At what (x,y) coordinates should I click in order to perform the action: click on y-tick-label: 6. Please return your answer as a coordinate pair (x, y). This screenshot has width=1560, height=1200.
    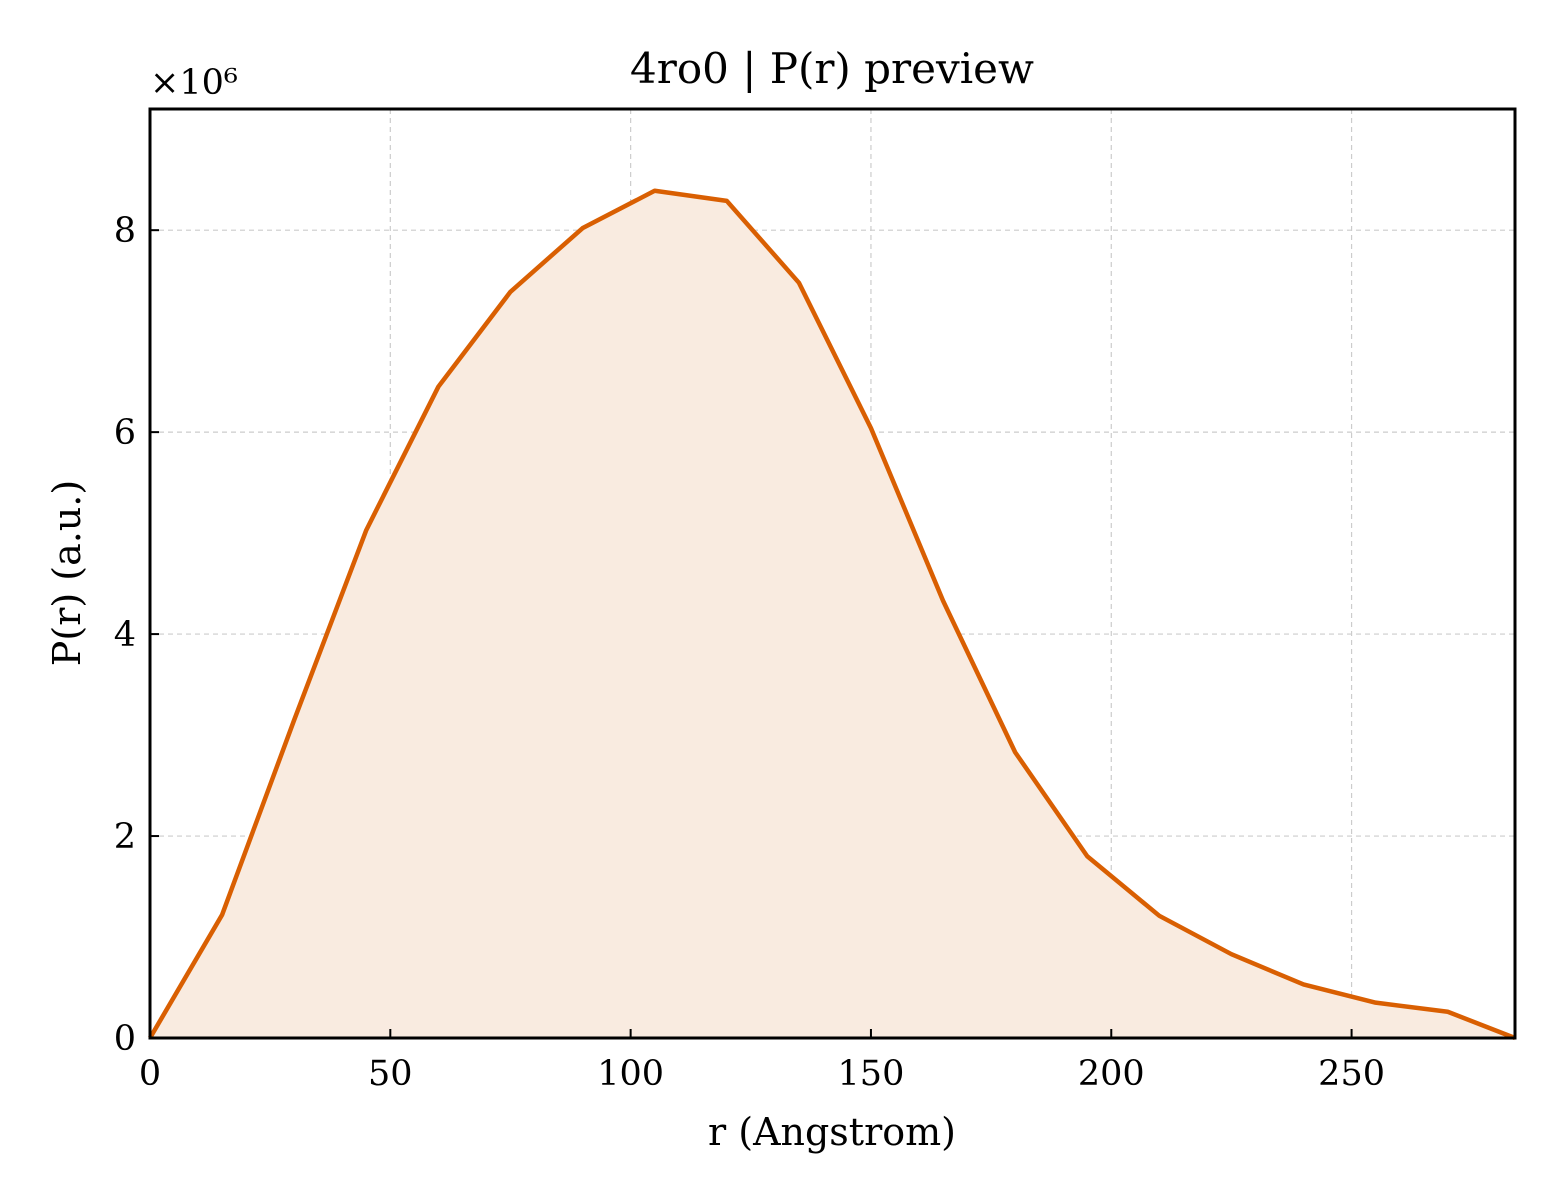
    Looking at the image, I should click on (125, 433).